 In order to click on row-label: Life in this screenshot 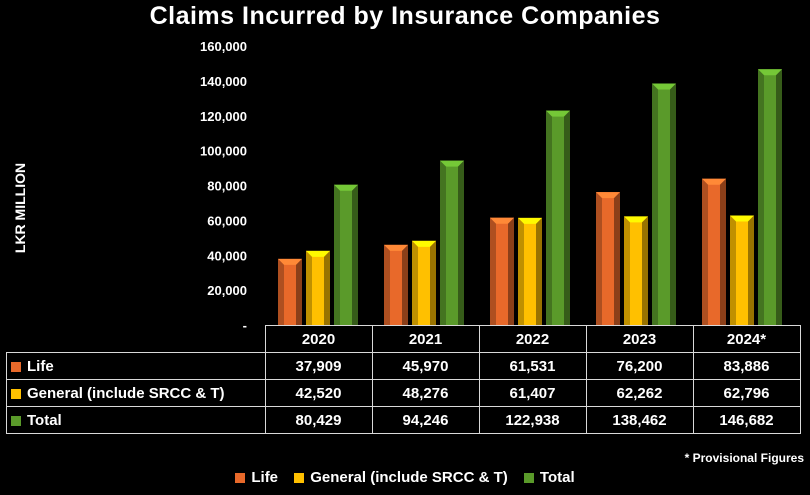, I will do `click(40, 366)`.